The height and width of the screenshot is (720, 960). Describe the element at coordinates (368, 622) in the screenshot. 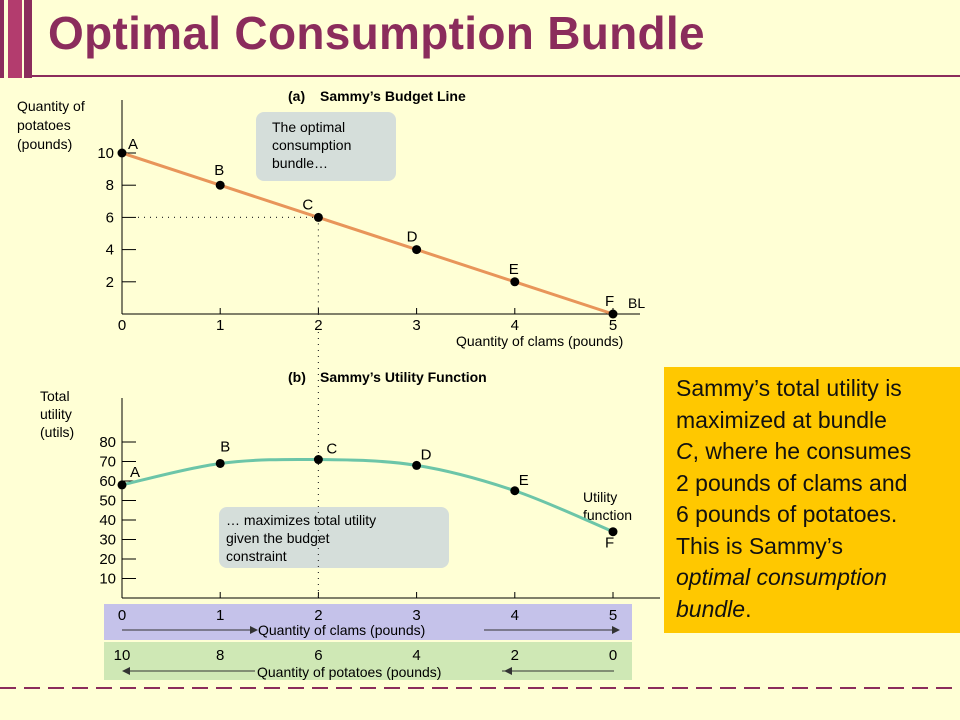

I see `clams-axis-band` at that location.